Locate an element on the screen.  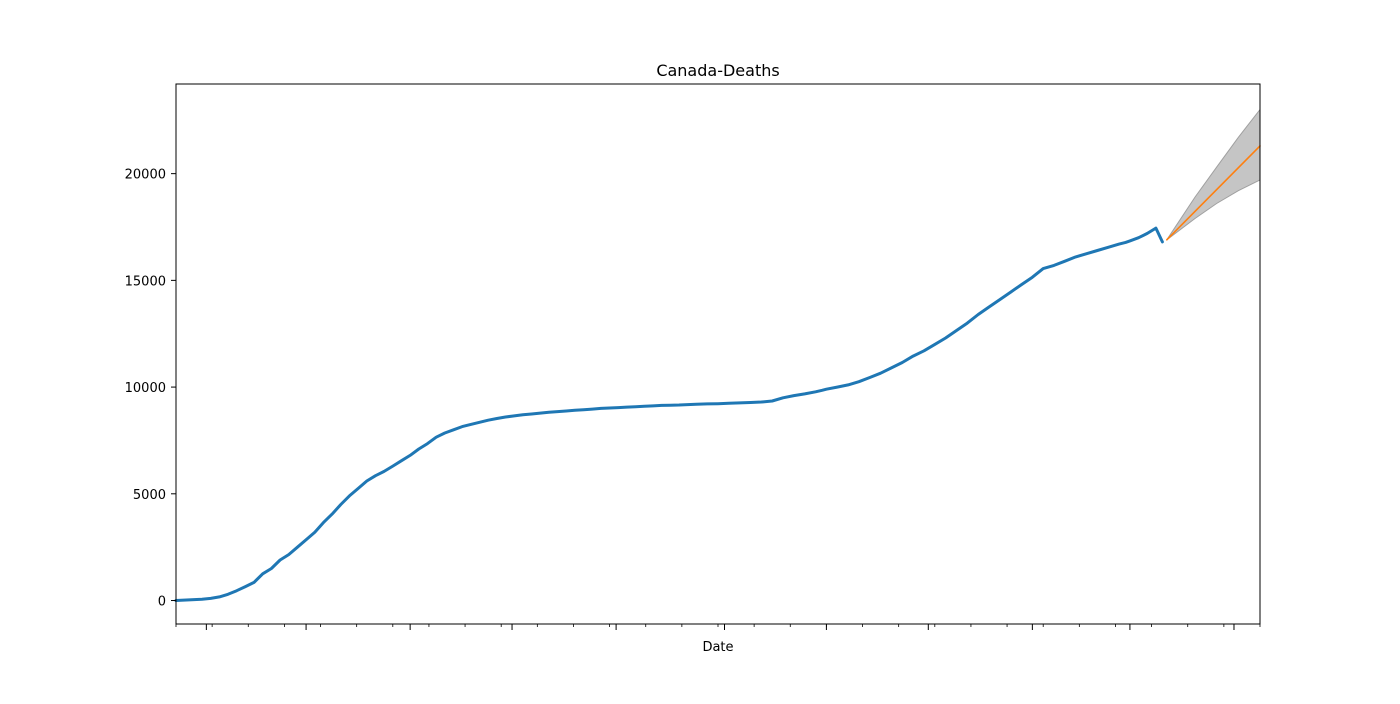
y-axis-ticks: 0 5000 10000 15000 20000 is located at coordinates (150, 389).